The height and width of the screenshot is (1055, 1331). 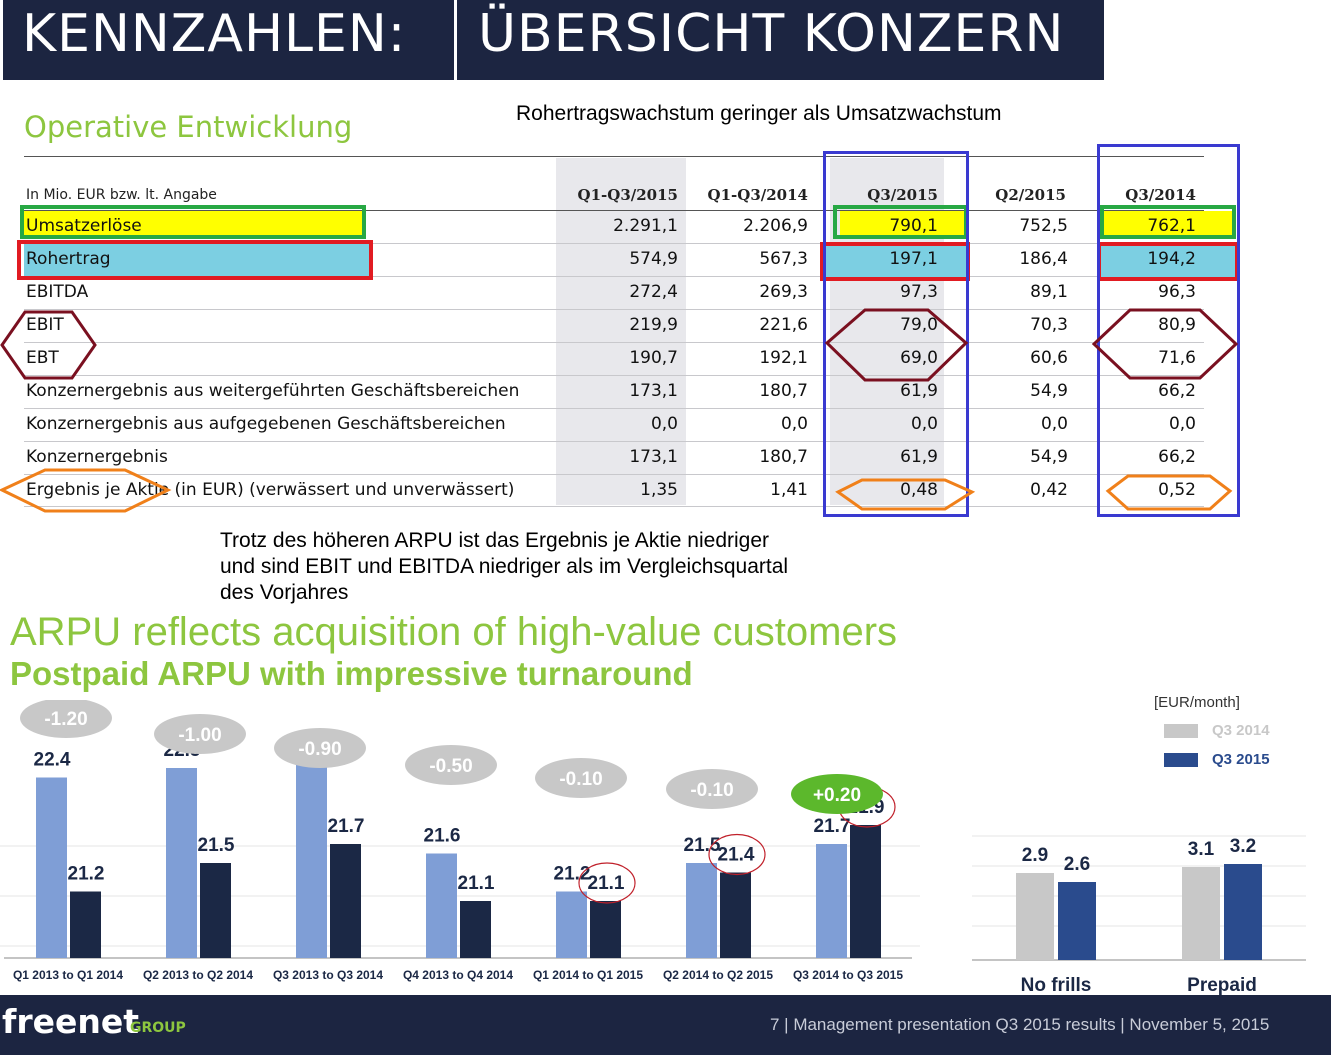 What do you see at coordinates (572, 874) in the screenshot?
I see `value-label-prev: 21.2` at bounding box center [572, 874].